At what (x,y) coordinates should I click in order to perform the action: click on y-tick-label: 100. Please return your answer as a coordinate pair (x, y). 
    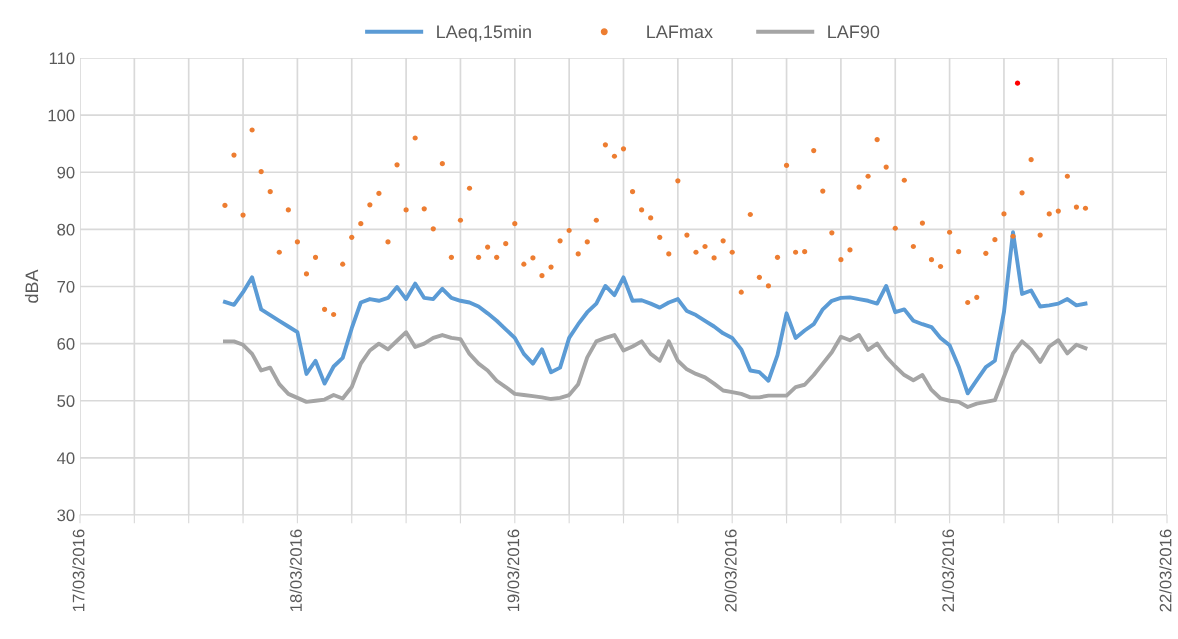
    Looking at the image, I should click on (61, 115).